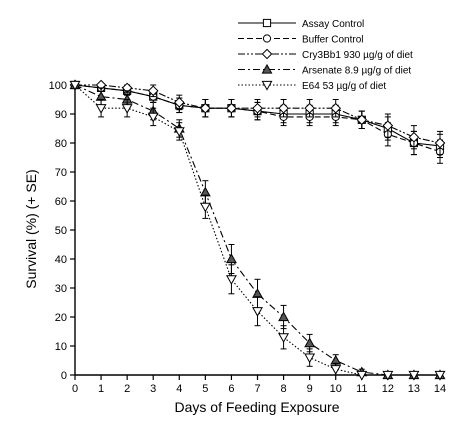 The image size is (474, 434). Describe the element at coordinates (61, 173) in the screenshot. I see `y-tick-label: 70` at that location.